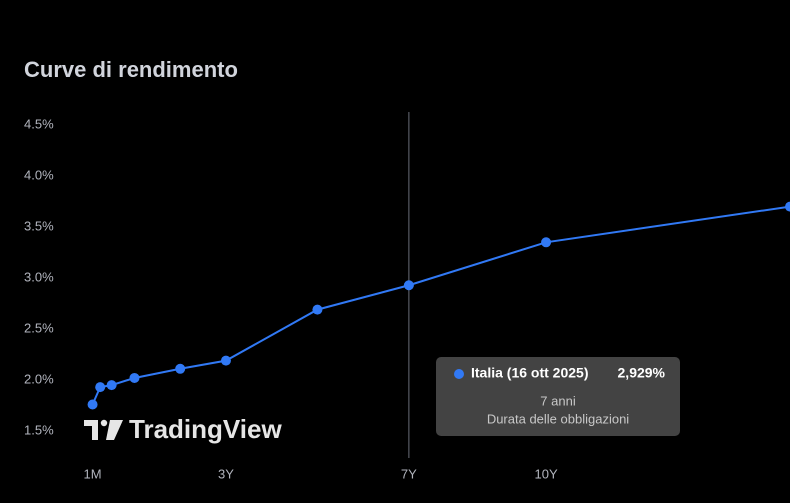 This screenshot has width=790, height=503. Describe the element at coordinates (39, 327) in the screenshot. I see `y-tick-label: 2.5%` at that location.